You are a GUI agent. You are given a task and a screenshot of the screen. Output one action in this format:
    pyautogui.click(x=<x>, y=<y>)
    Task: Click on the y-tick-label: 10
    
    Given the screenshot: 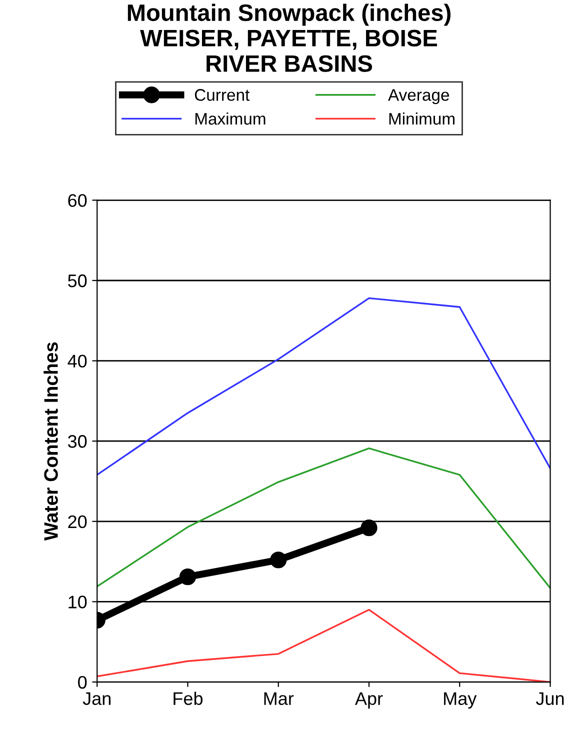 What is the action you would take?
    pyautogui.click(x=77, y=602)
    